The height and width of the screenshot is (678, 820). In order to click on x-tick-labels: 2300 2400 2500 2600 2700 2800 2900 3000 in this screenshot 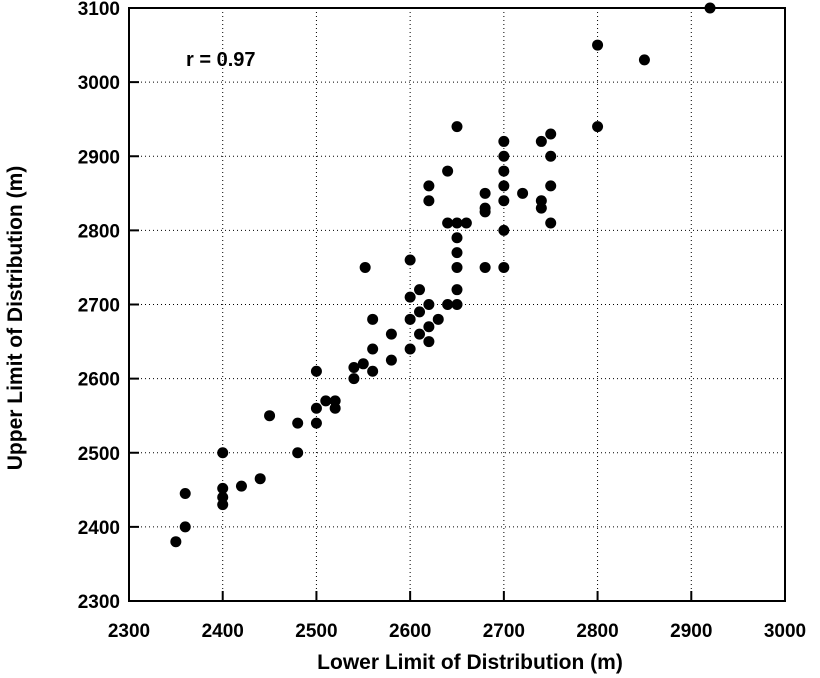, I will do `click(457, 631)`.